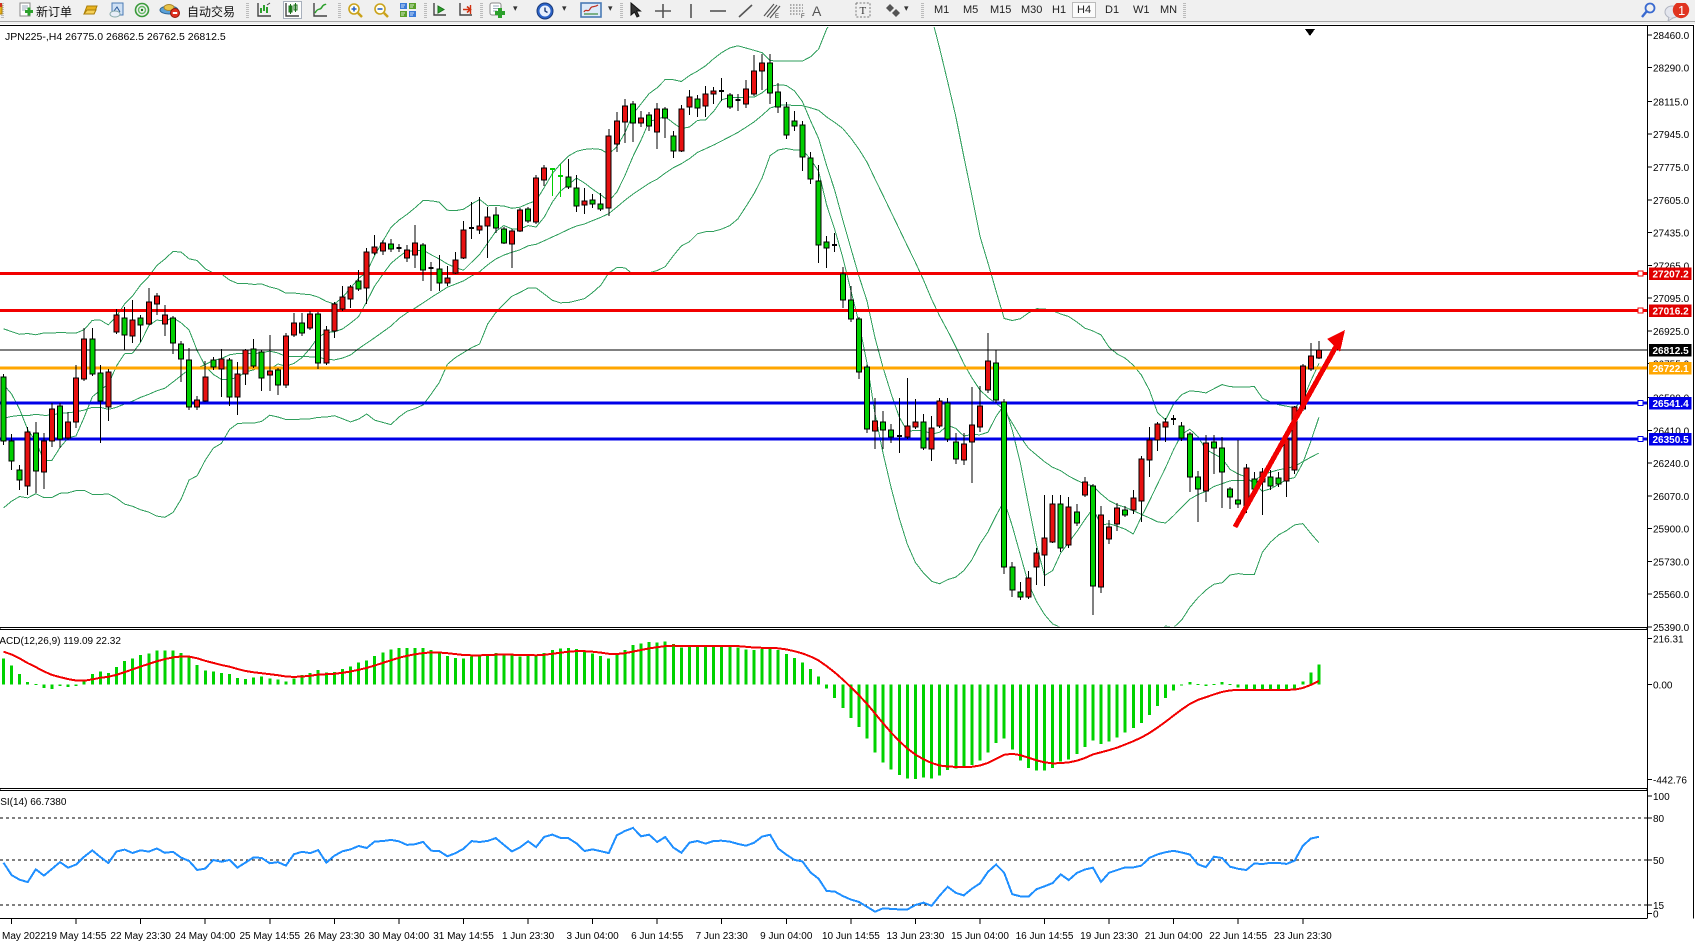 The width and height of the screenshot is (1695, 947). Describe the element at coordinates (1671, 312) in the screenshot. I see `svg-text: 27016.2` at that location.